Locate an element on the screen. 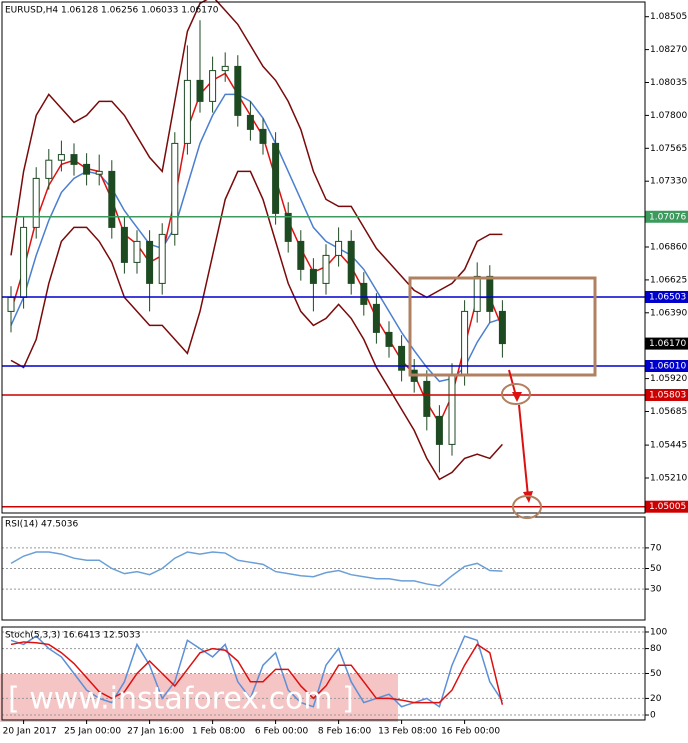 The width and height of the screenshot is (688, 743). y-tick-label: 1.06390 is located at coordinates (668, 313).